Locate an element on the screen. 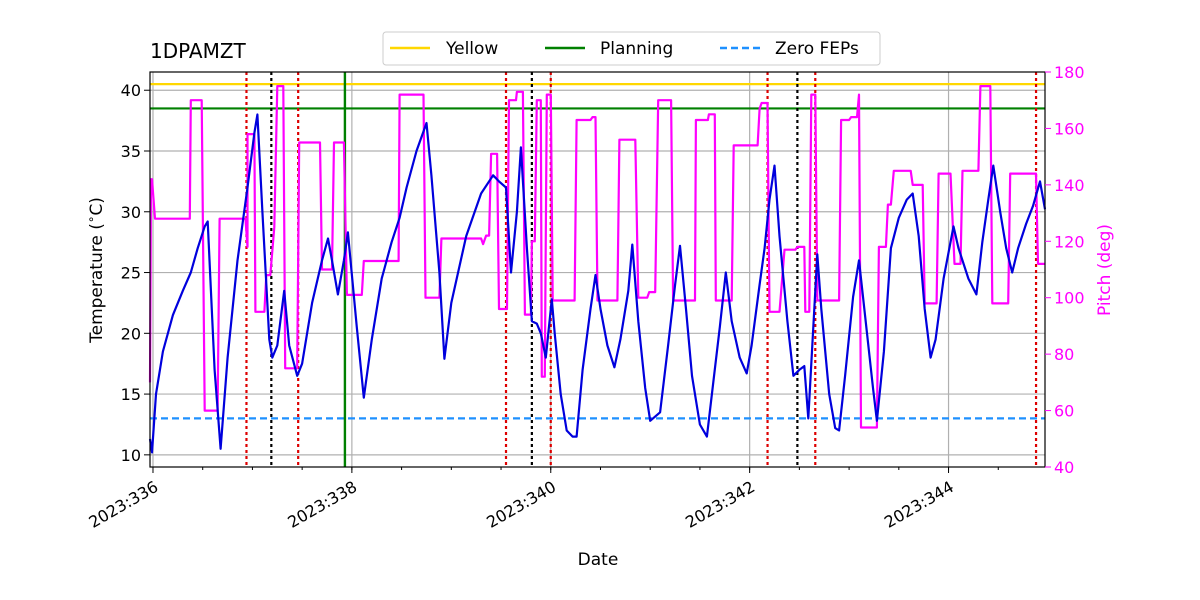 The image size is (1200, 600). x-tick-label: 2023:340 is located at coordinates (521, 504).